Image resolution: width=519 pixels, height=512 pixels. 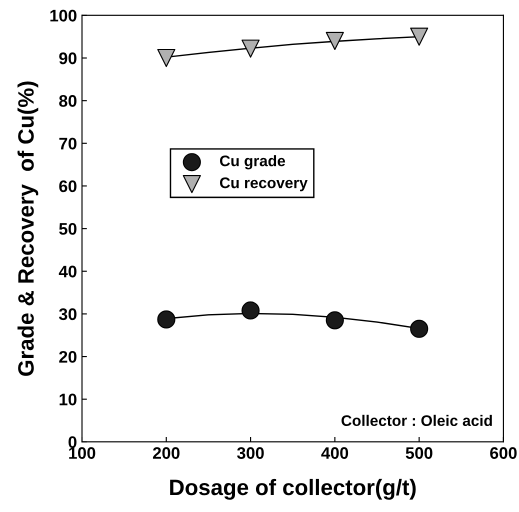 I want to click on legend-label: Cu grade, so click(x=253, y=162).